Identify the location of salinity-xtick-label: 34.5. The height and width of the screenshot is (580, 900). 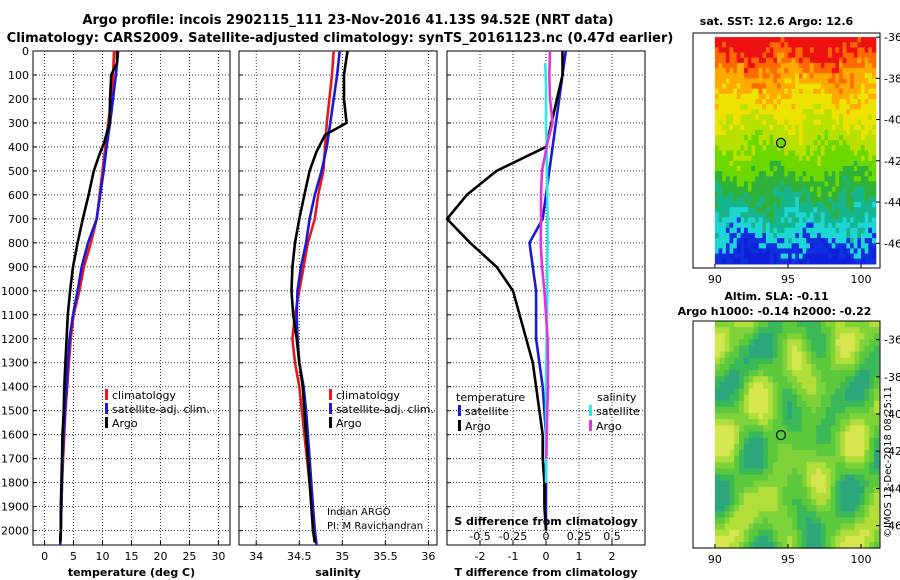
(299, 556).